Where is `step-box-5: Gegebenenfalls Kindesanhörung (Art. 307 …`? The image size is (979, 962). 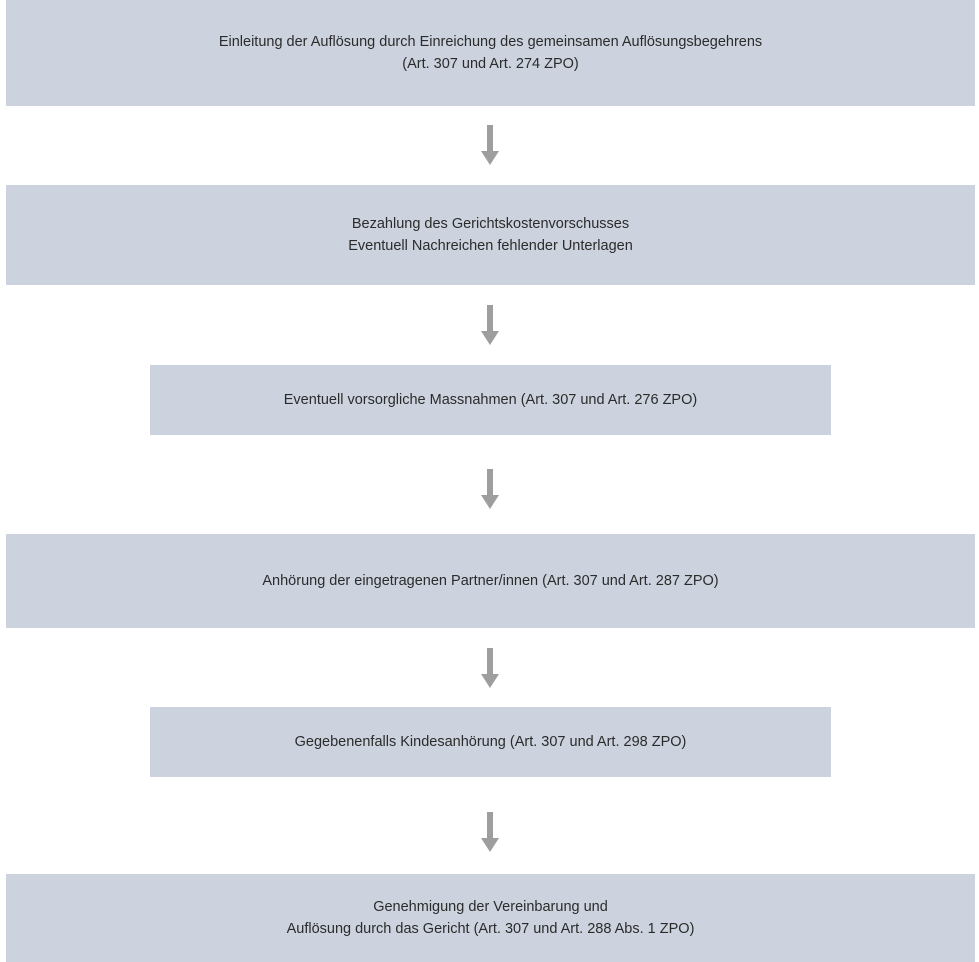
step-box-5: Gegebenenfalls Kindesanhörung (Art. 307 … is located at coordinates (490, 742).